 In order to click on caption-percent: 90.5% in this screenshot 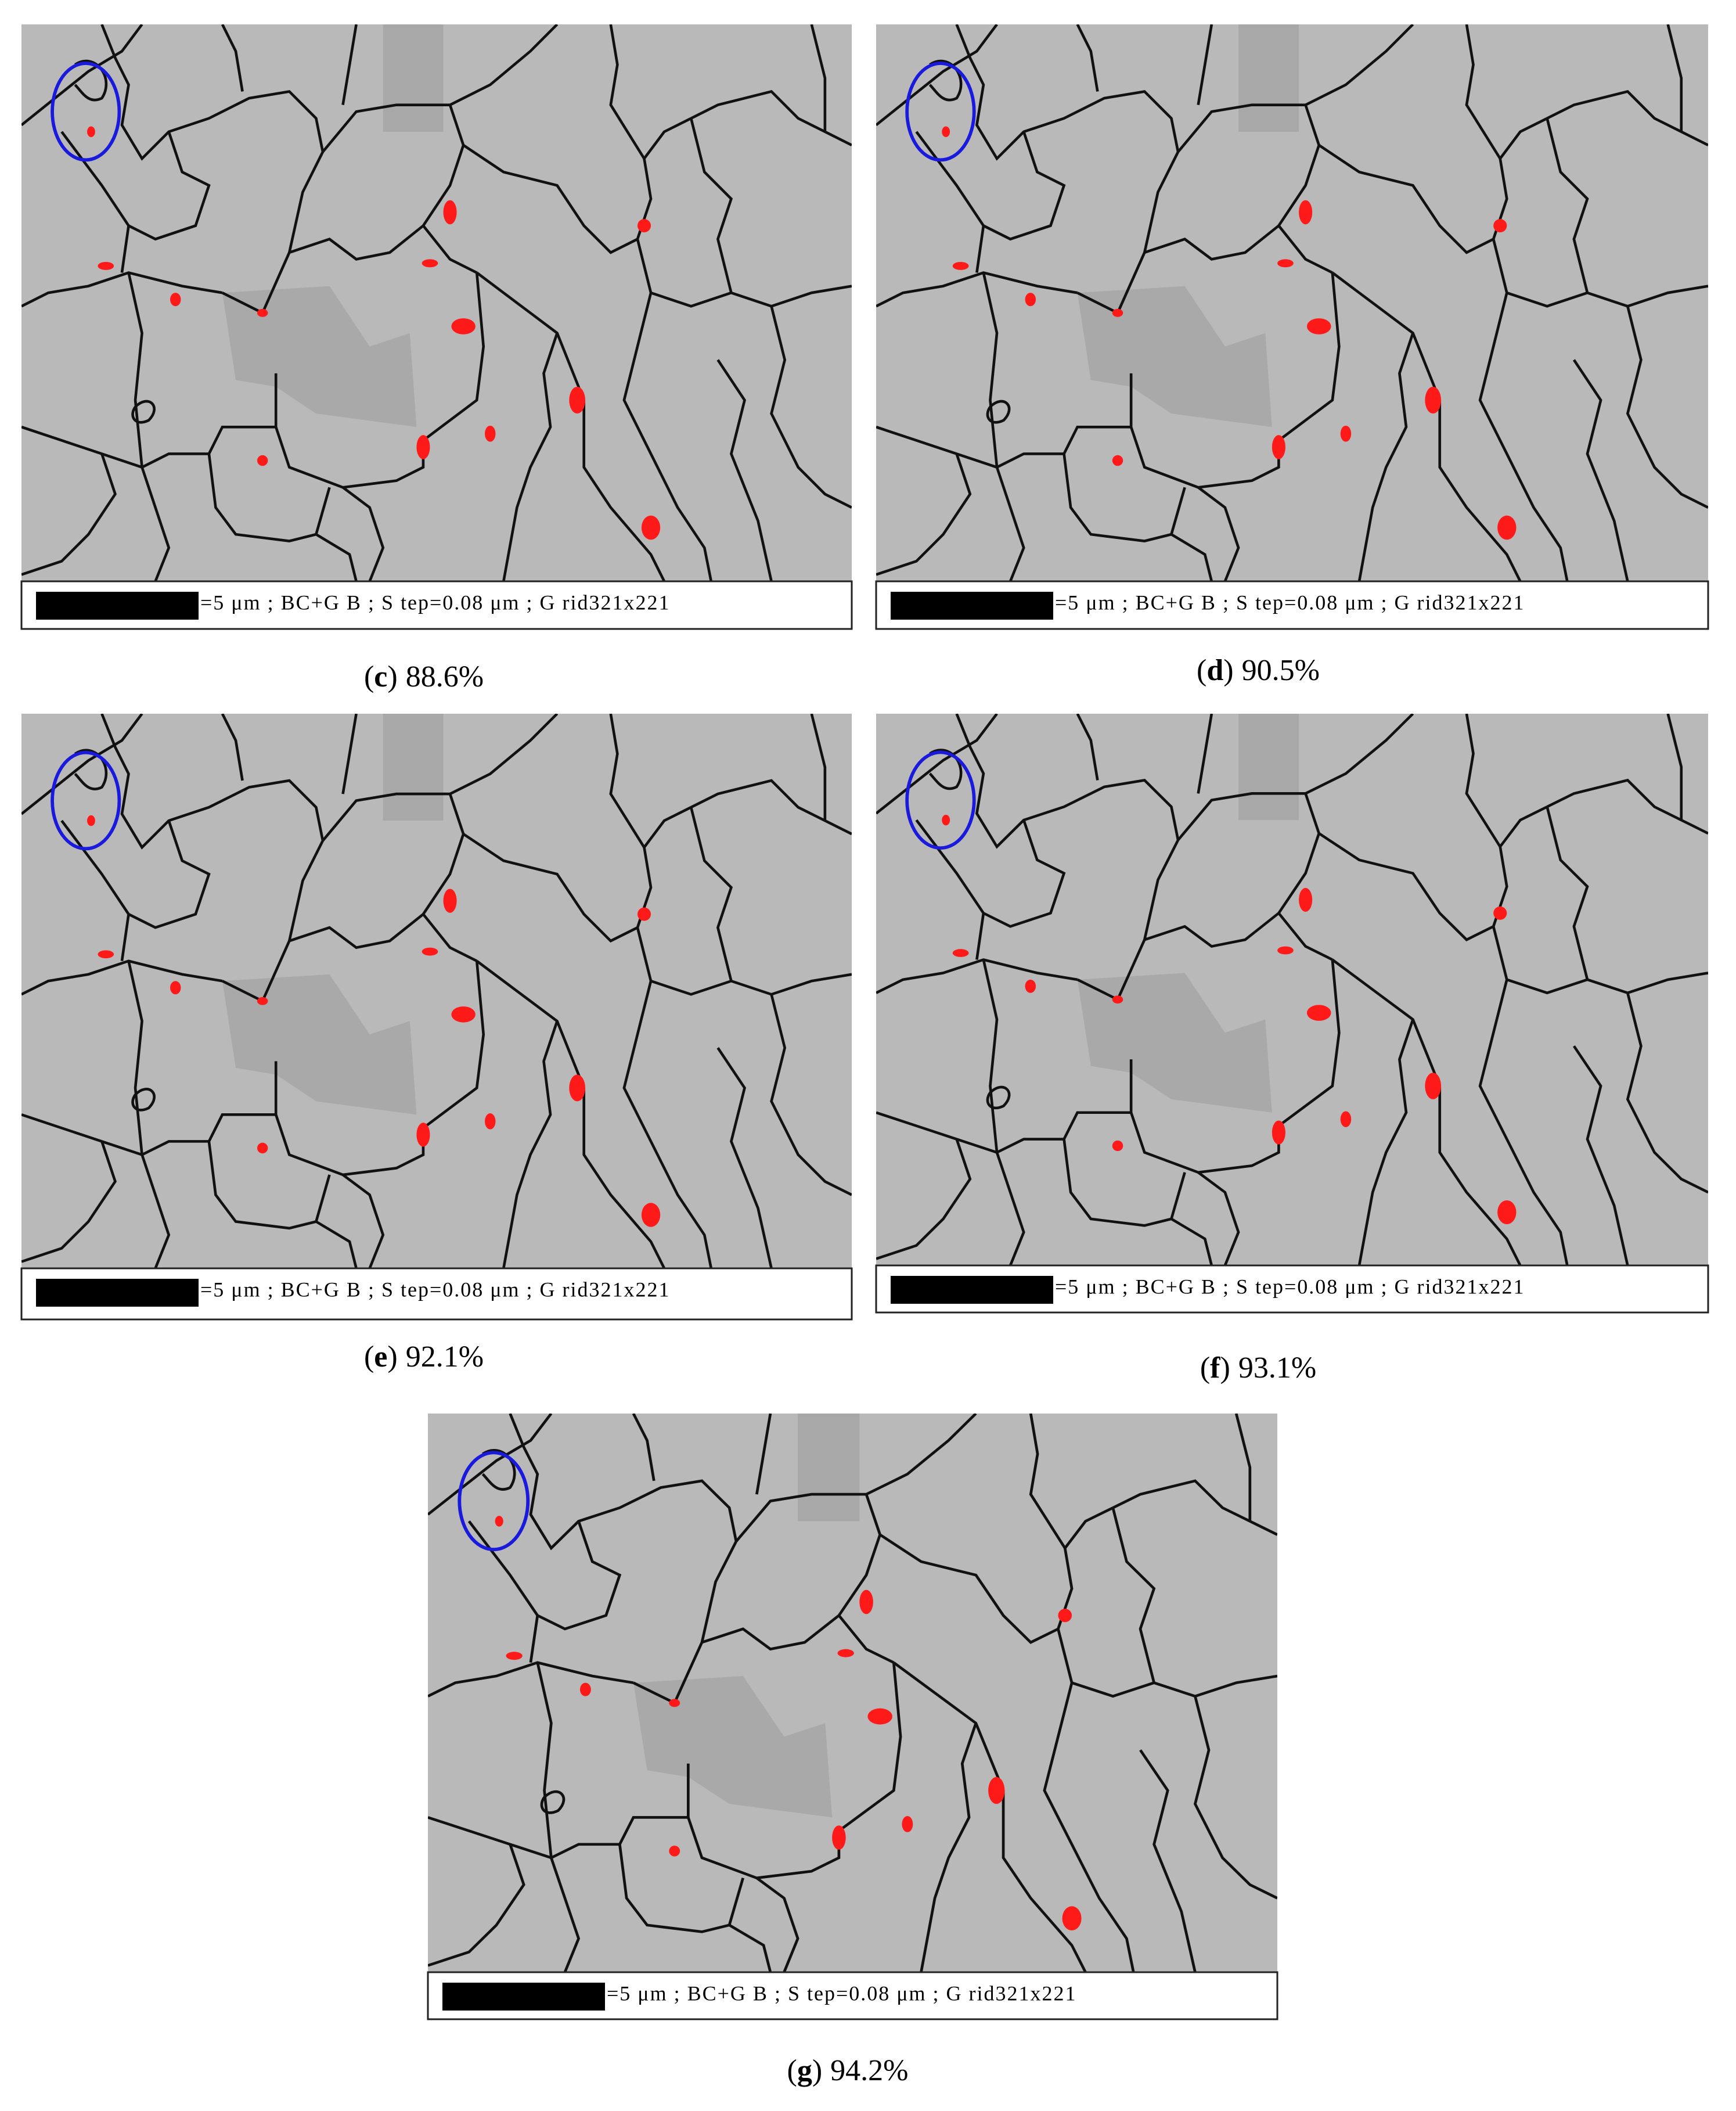, I will do `click(1281, 670)`.